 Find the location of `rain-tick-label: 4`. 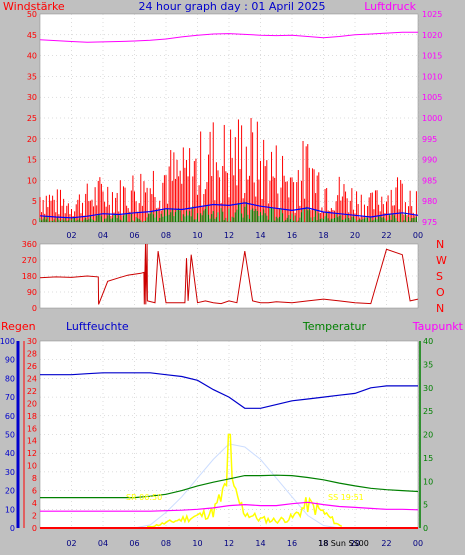

rain-tick-label: 4 is located at coordinates (34, 503).